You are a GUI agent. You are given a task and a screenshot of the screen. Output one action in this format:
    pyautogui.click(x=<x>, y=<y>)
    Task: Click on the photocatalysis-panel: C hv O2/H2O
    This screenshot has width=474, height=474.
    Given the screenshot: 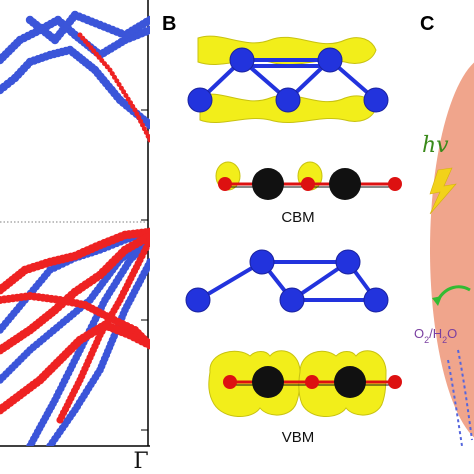 What is the action you would take?
    pyautogui.click(x=443, y=237)
    